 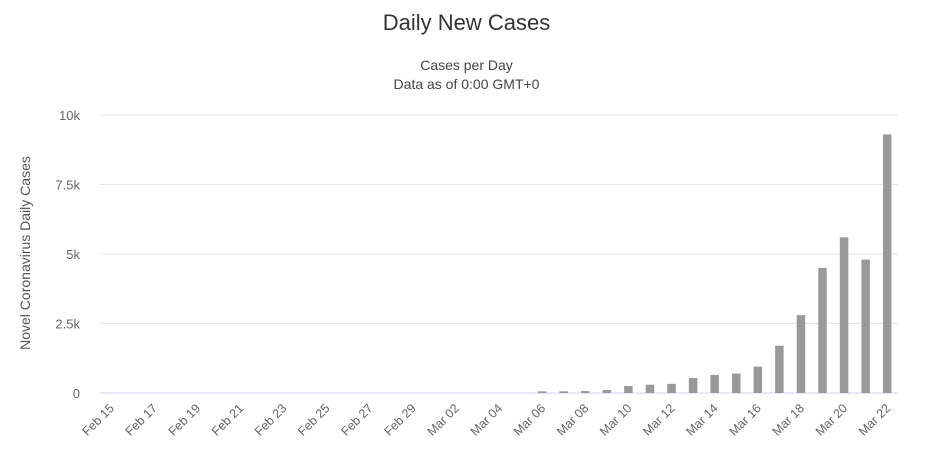 What do you see at coordinates (831, 419) in the screenshot?
I see `x-tick-label: Mar 20` at bounding box center [831, 419].